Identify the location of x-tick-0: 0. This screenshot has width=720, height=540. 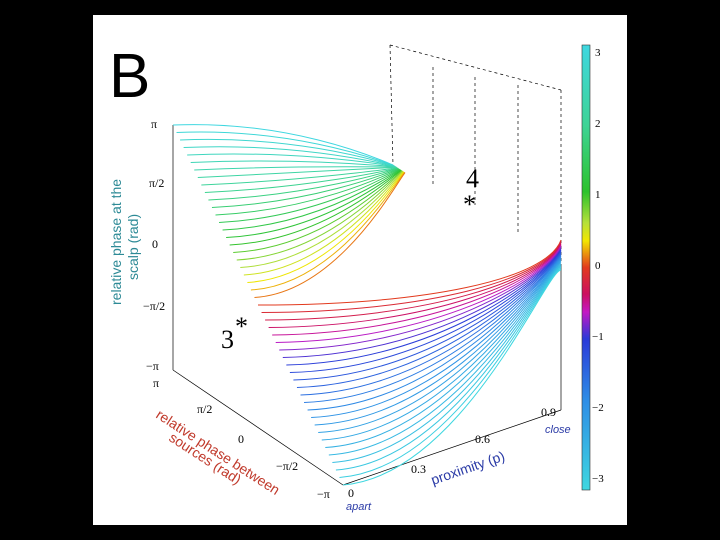
(351, 493).